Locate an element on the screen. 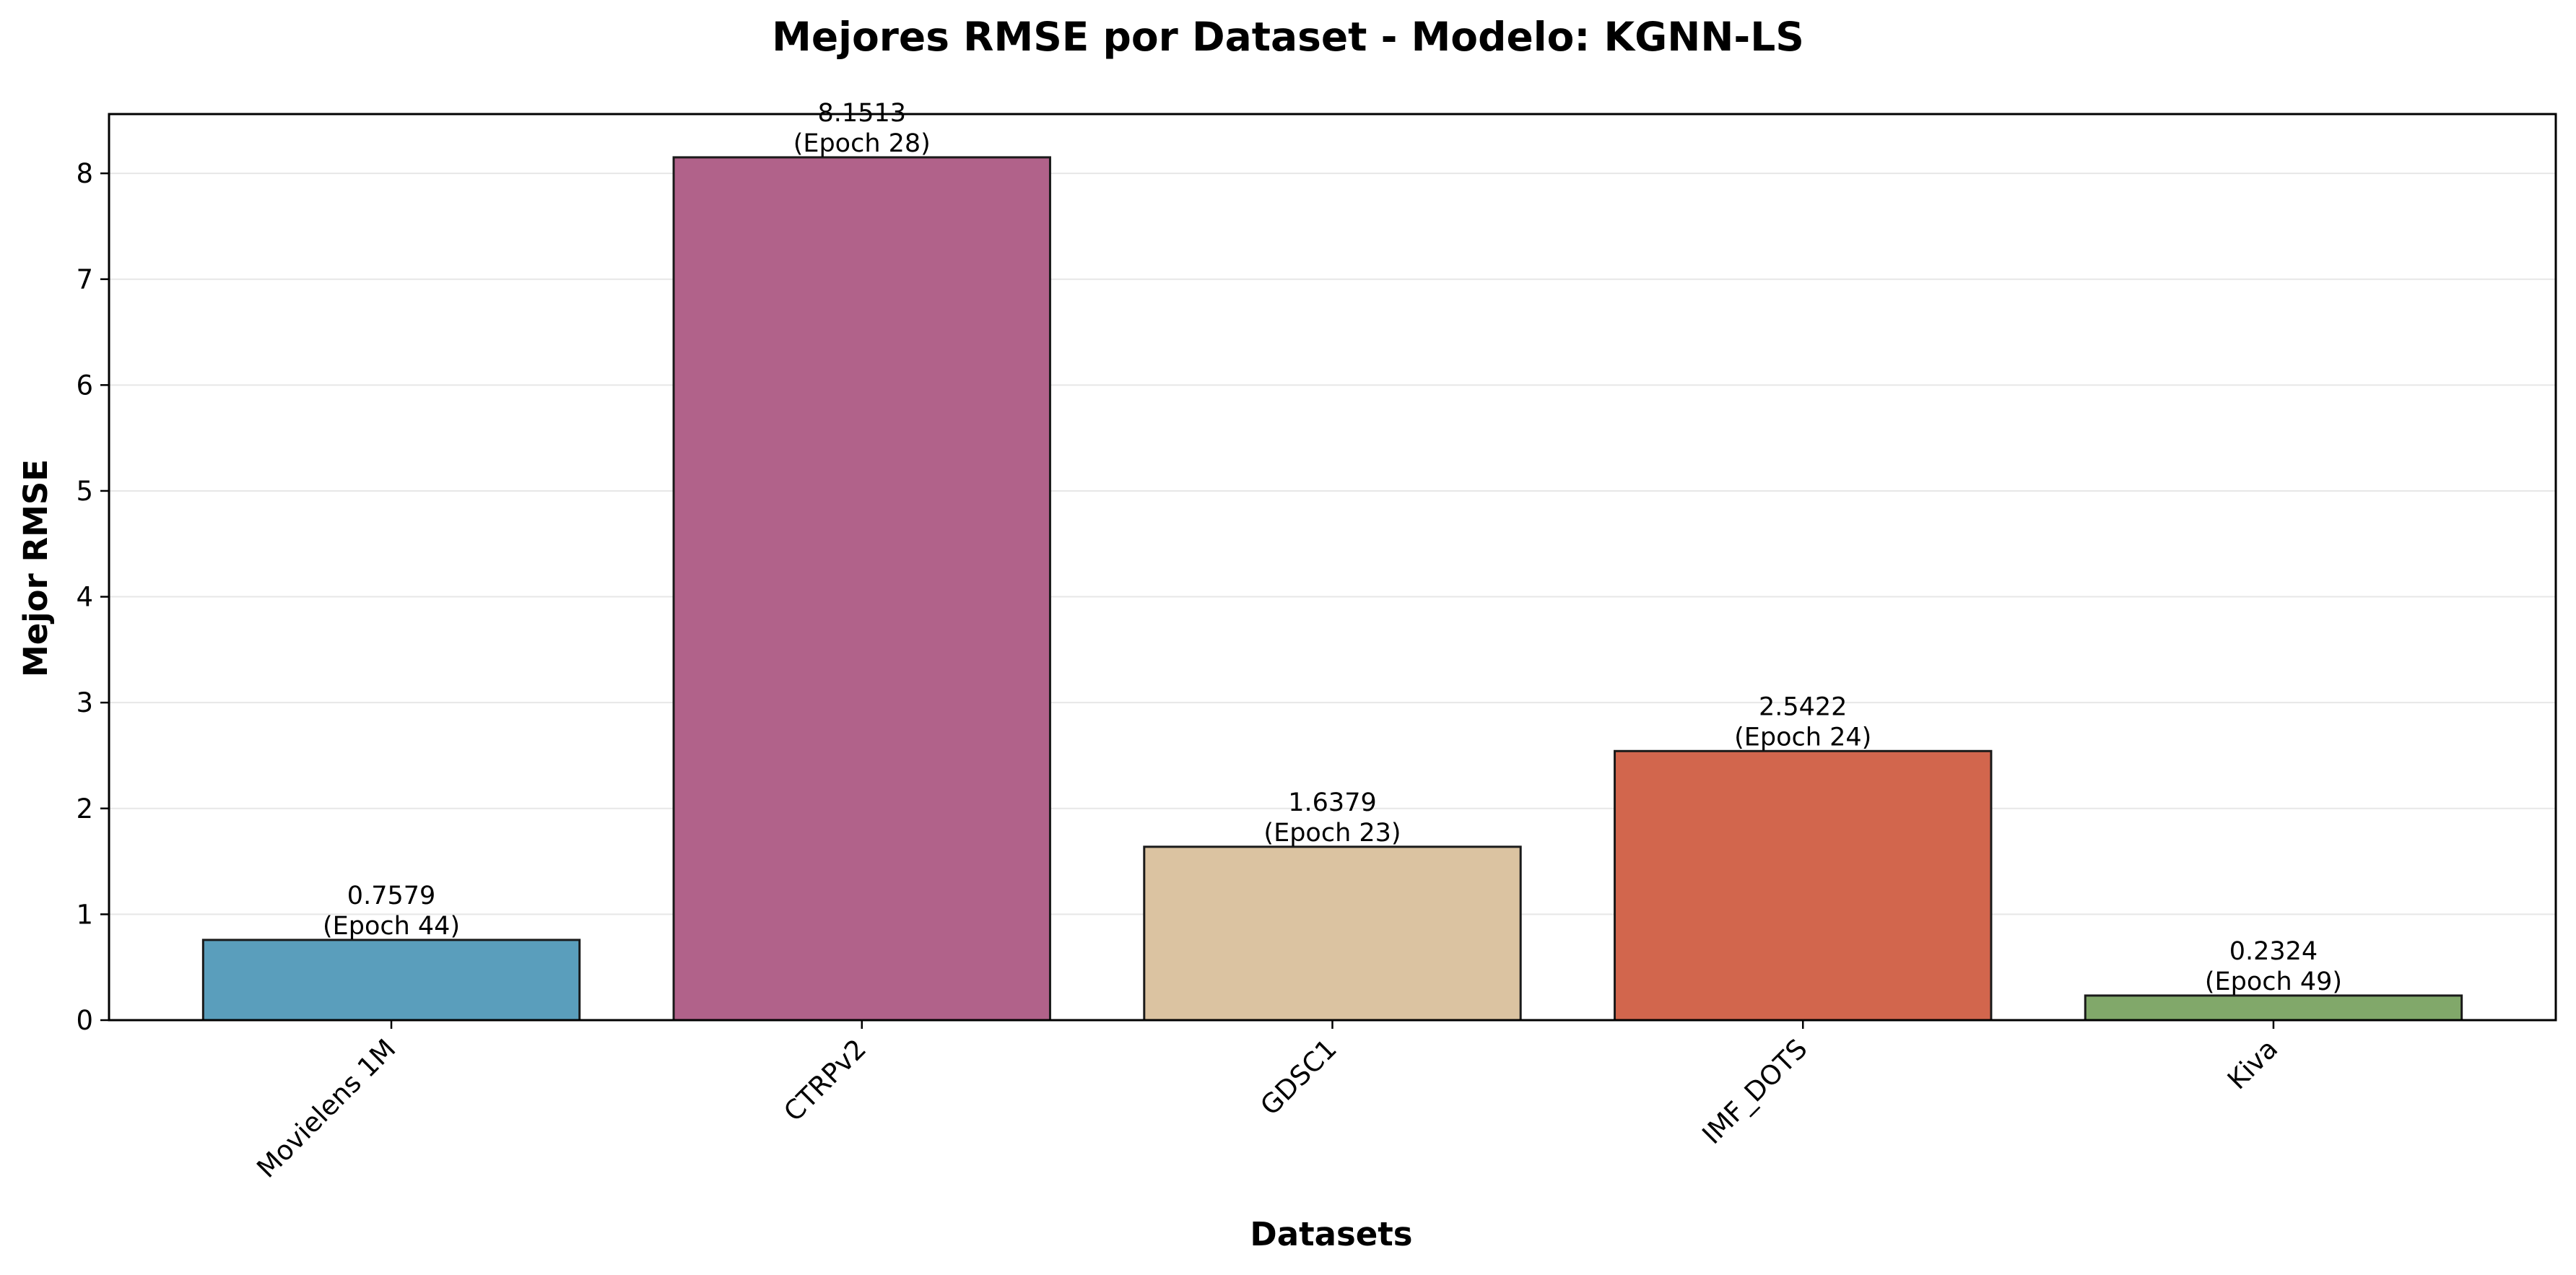 Image resolution: width=2576 pixels, height=1275 pixels. y-tick-label: 3 is located at coordinates (84, 702).